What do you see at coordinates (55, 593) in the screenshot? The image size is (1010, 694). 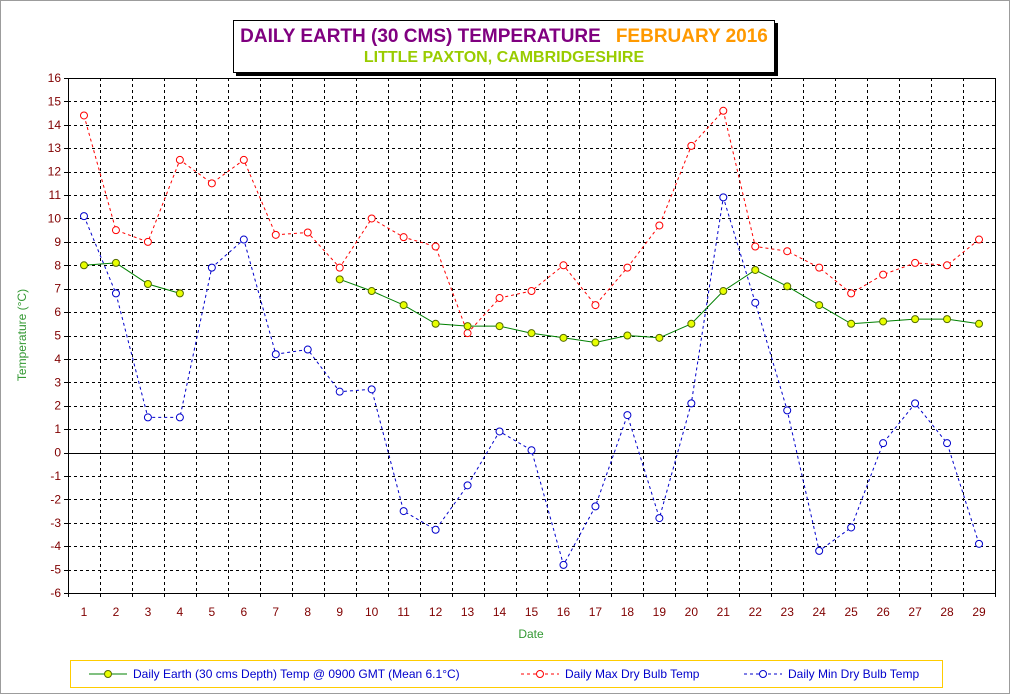 I see `y-tick-label: -6` at bounding box center [55, 593].